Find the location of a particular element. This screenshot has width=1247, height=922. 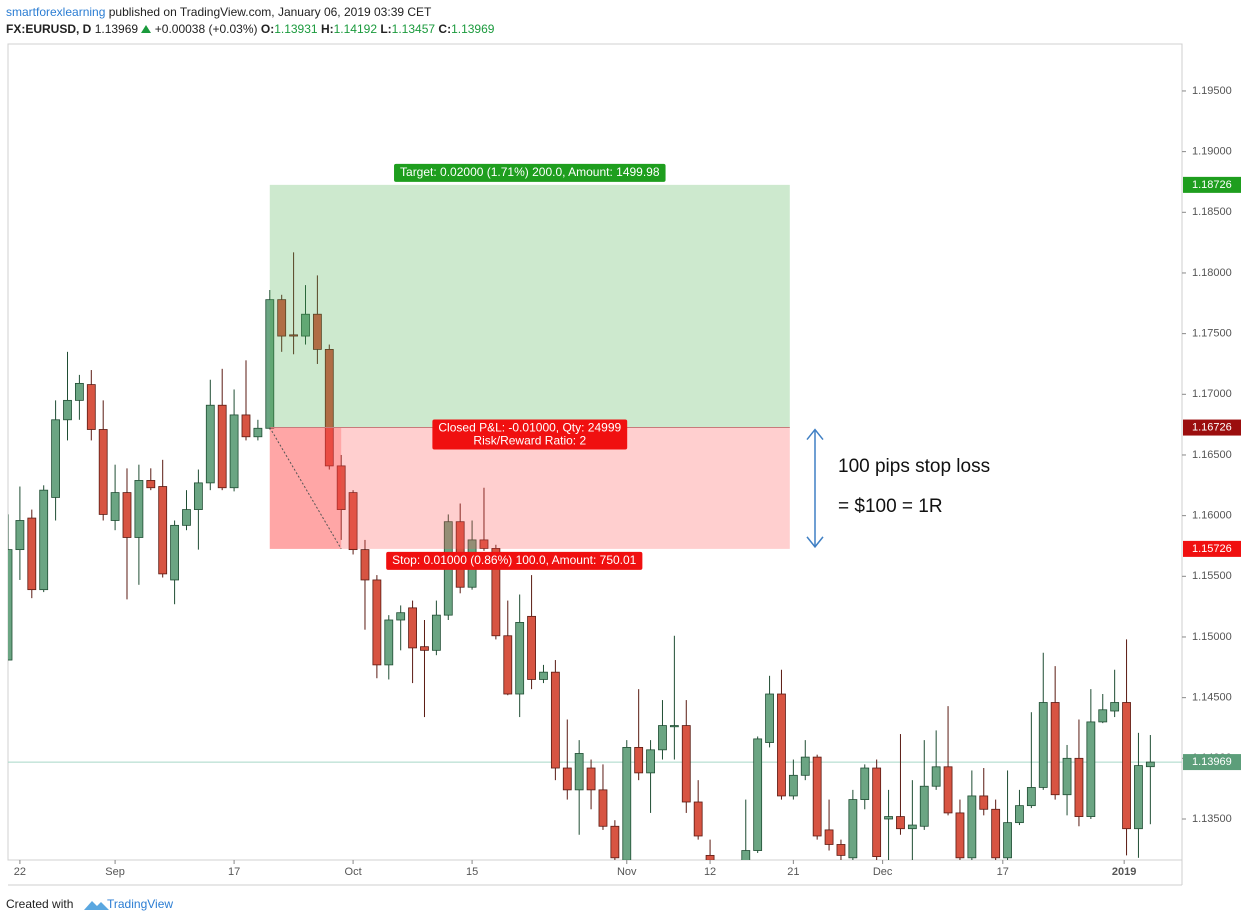

pnl-box is located at coordinates (530, 434).